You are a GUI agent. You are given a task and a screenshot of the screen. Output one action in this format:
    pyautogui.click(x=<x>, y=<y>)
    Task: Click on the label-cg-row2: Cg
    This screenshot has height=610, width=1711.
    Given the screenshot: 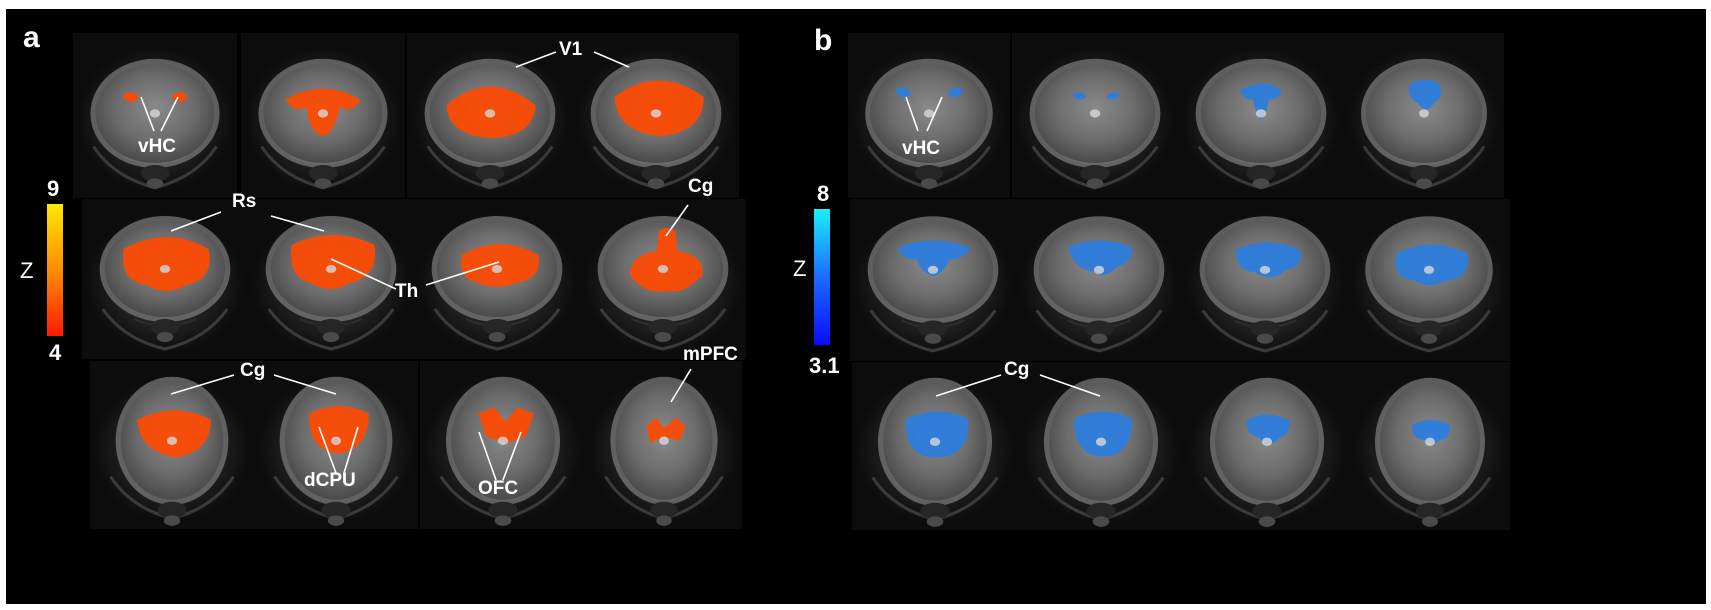 What is the action you would take?
    pyautogui.click(x=701, y=186)
    